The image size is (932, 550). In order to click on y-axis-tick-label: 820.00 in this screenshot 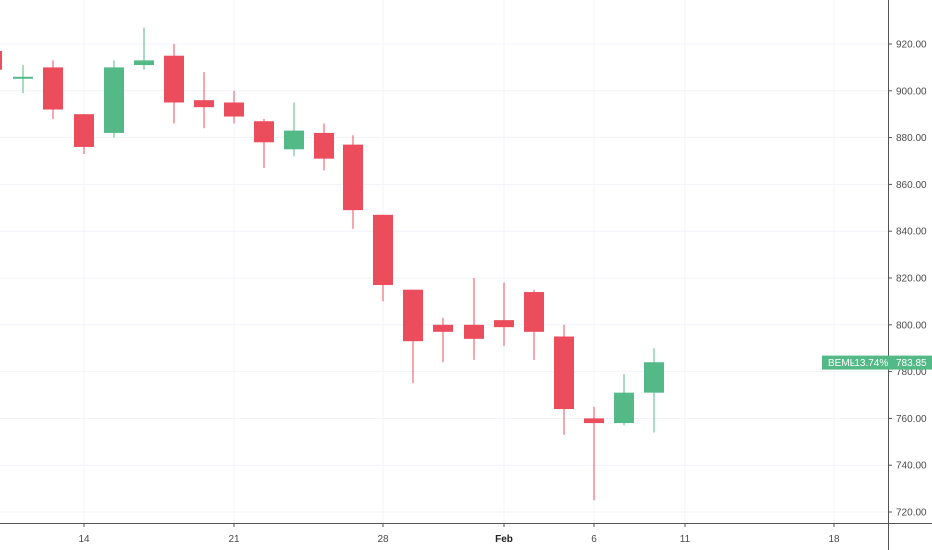, I will do `click(911, 279)`.